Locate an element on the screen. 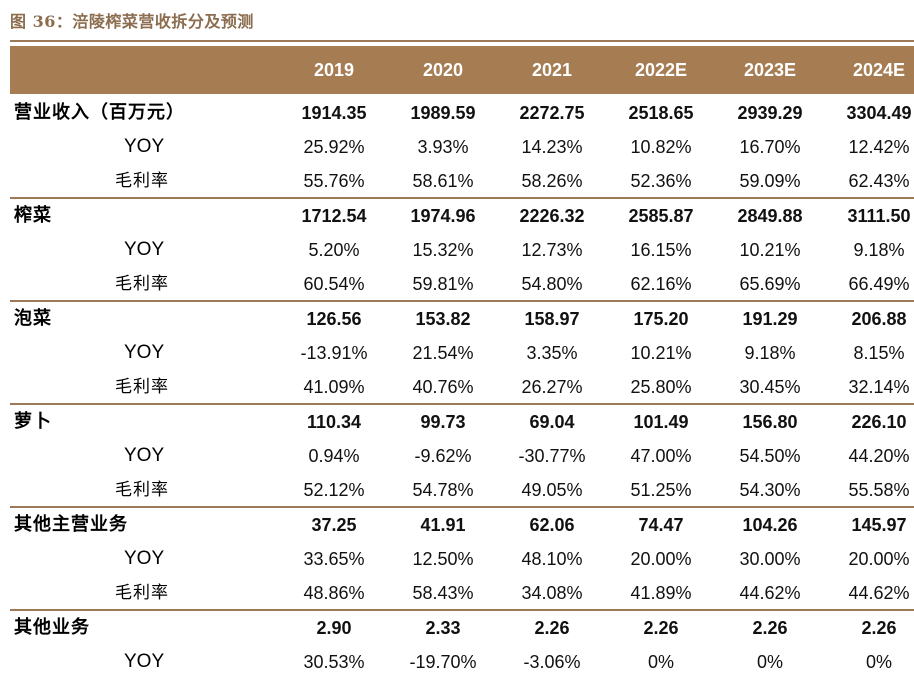 The width and height of the screenshot is (914, 679). table-cell: 55.76% is located at coordinates (334, 181).